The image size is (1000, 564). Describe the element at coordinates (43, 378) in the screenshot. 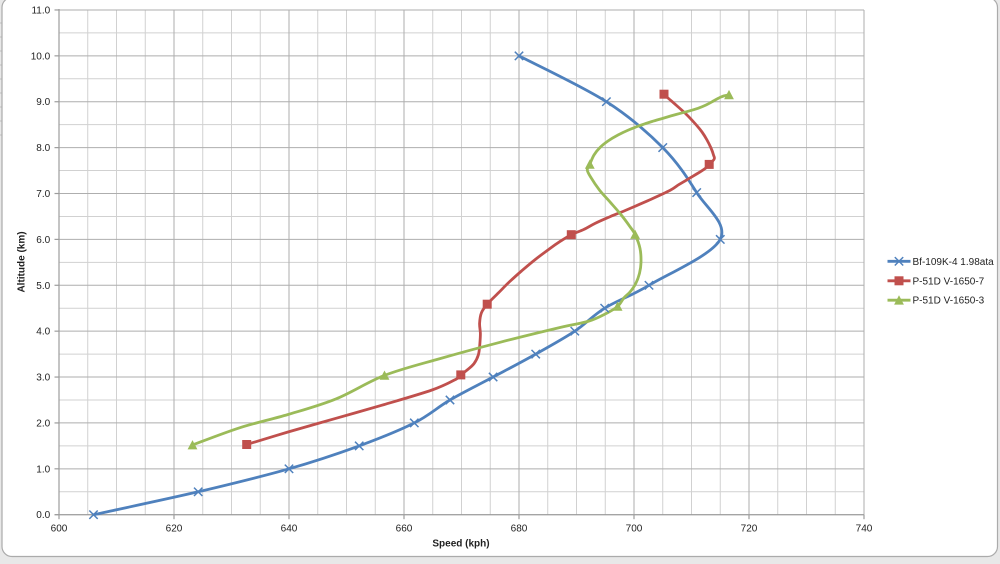

I see `svg-text: 3.0` at that location.